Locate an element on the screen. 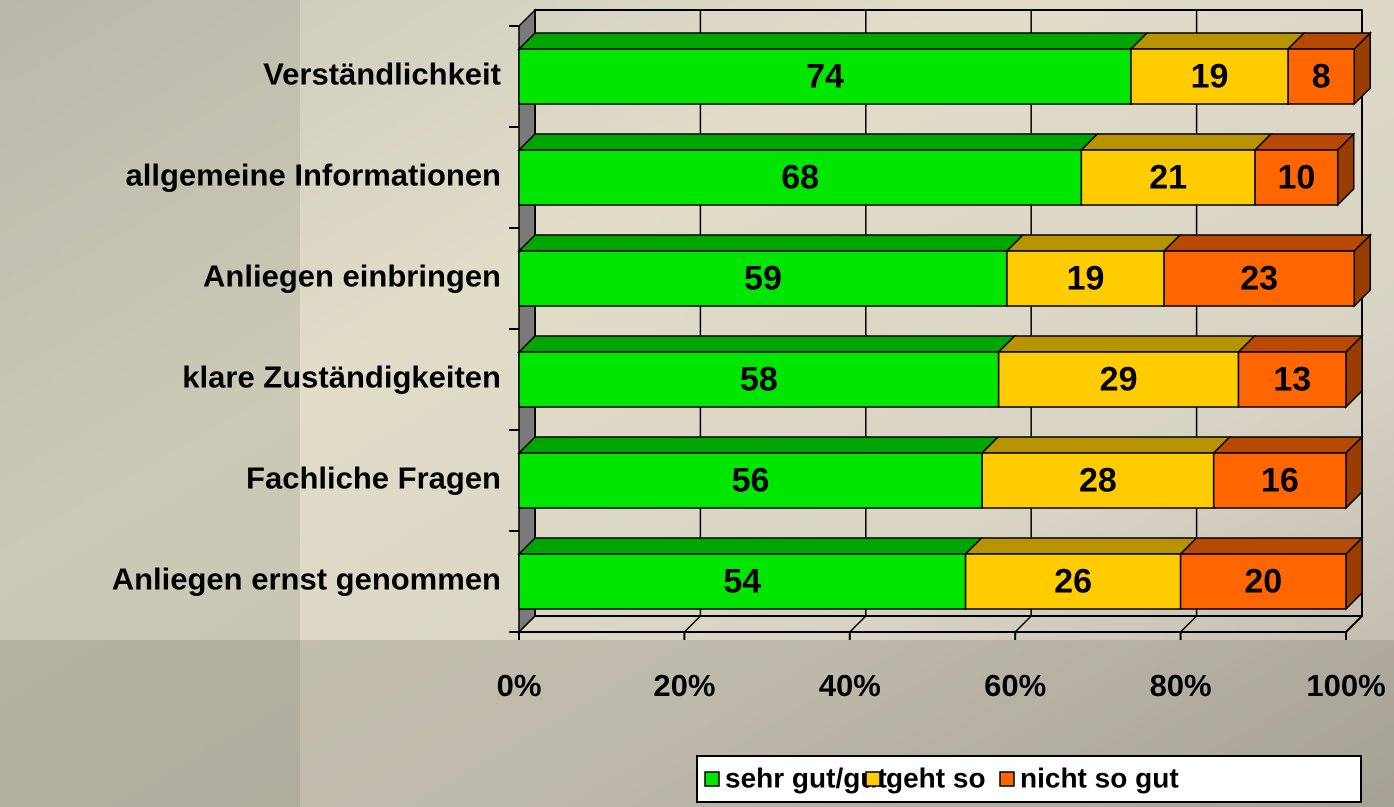 The height and width of the screenshot is (807, 1394). data-label: 58 is located at coordinates (759, 379).